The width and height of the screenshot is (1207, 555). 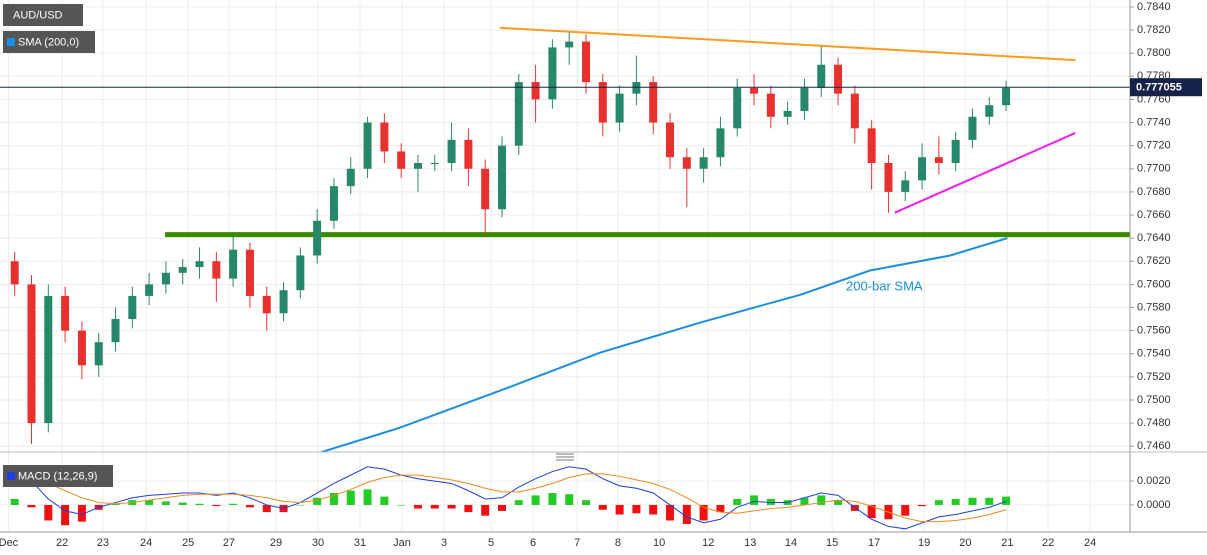 What do you see at coordinates (360, 543) in the screenshot?
I see `x-tick-label: 31` at bounding box center [360, 543].